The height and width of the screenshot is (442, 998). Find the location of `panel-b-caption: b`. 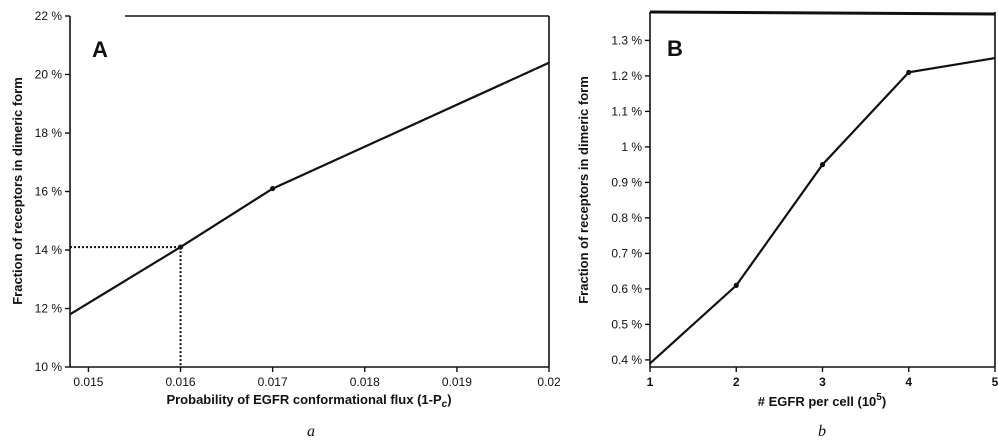

panel-b-caption: b is located at coordinates (822, 431).